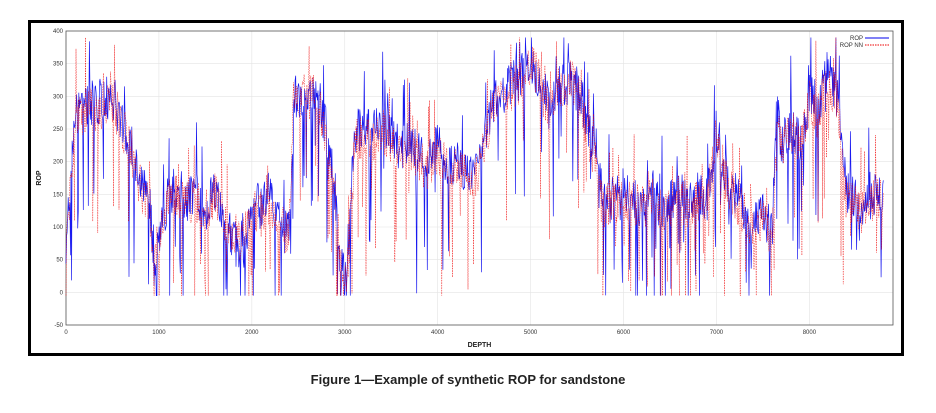 The height and width of the screenshot is (413, 936). Describe the element at coordinates (62, 293) in the screenshot. I see `y-tick-label: 0` at that location.